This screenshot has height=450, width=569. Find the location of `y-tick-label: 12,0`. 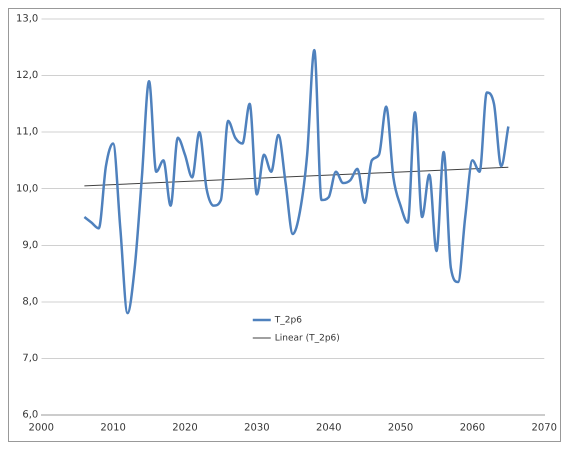

y-tick-label: 12,0 is located at coordinates (27, 76).